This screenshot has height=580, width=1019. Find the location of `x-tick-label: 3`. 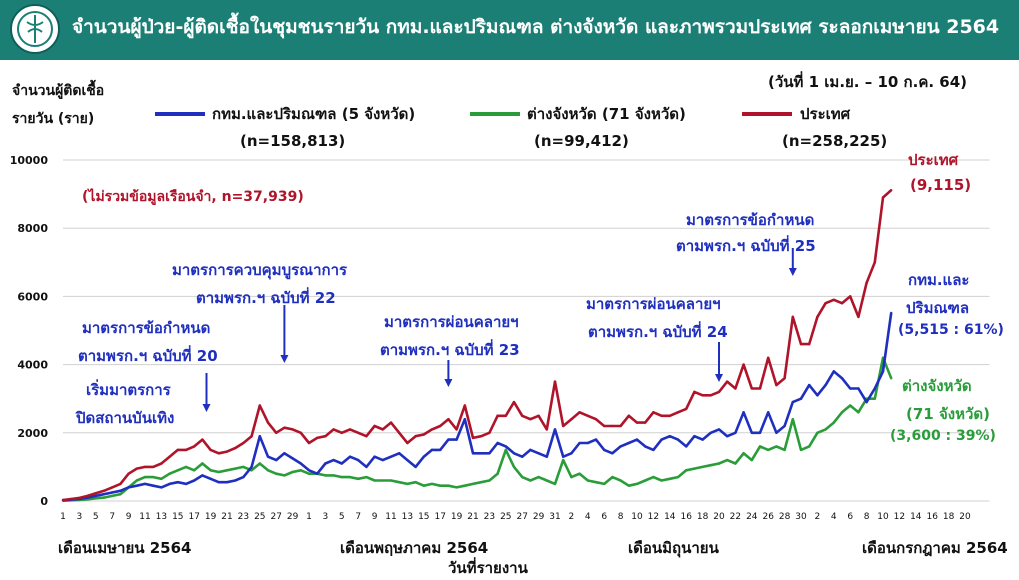

x-tick-label: 3 is located at coordinates (326, 517).